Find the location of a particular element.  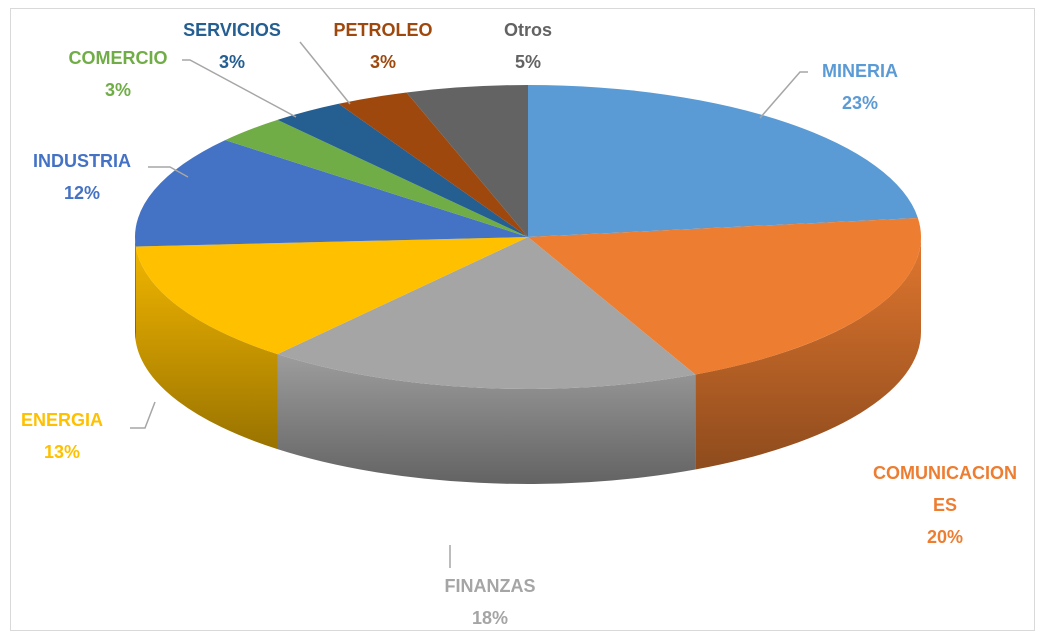

data-label: COMUNICACIONES 20% is located at coordinates (945, 505).